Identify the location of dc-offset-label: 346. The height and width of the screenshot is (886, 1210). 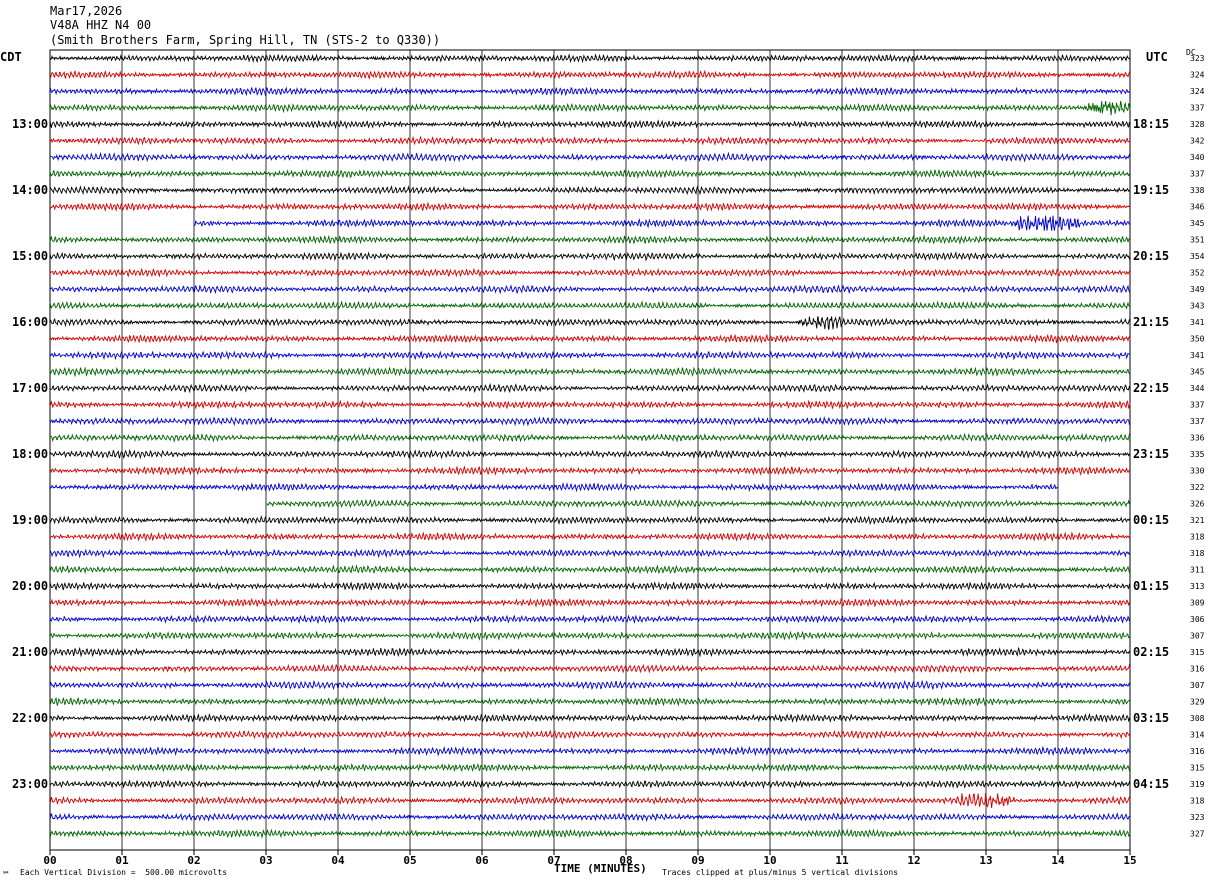
(1197, 207).